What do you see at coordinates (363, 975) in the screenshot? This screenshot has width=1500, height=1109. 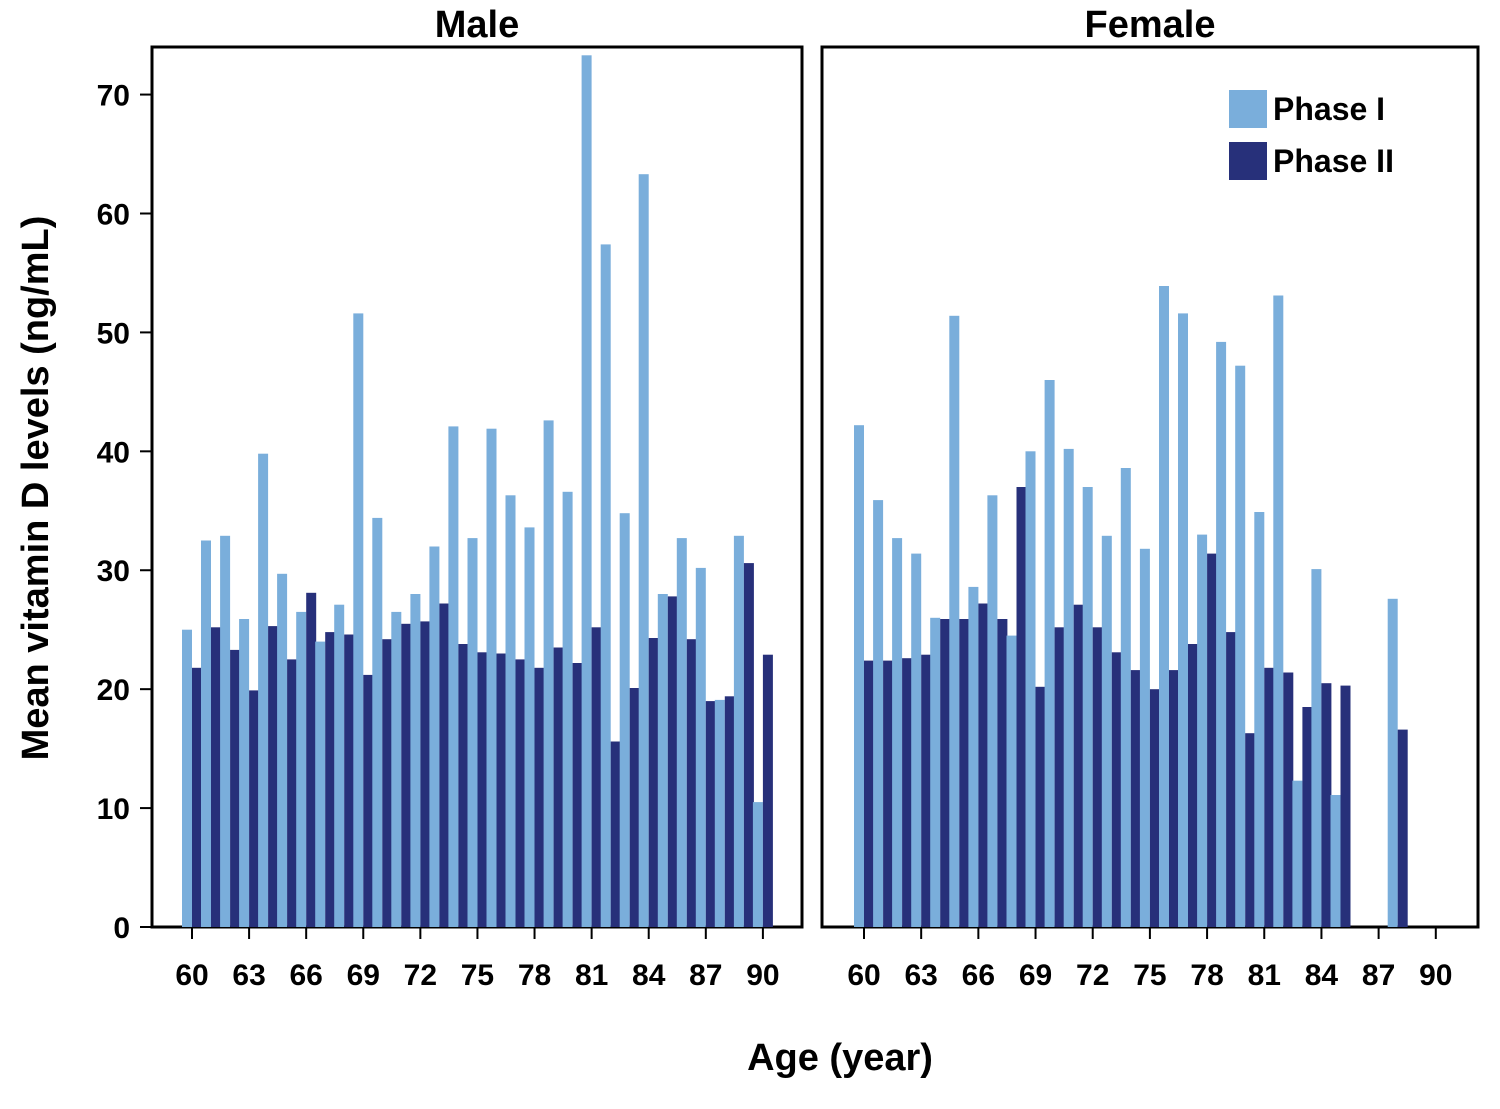 I see `male-x-tick-label: 69` at bounding box center [363, 975].